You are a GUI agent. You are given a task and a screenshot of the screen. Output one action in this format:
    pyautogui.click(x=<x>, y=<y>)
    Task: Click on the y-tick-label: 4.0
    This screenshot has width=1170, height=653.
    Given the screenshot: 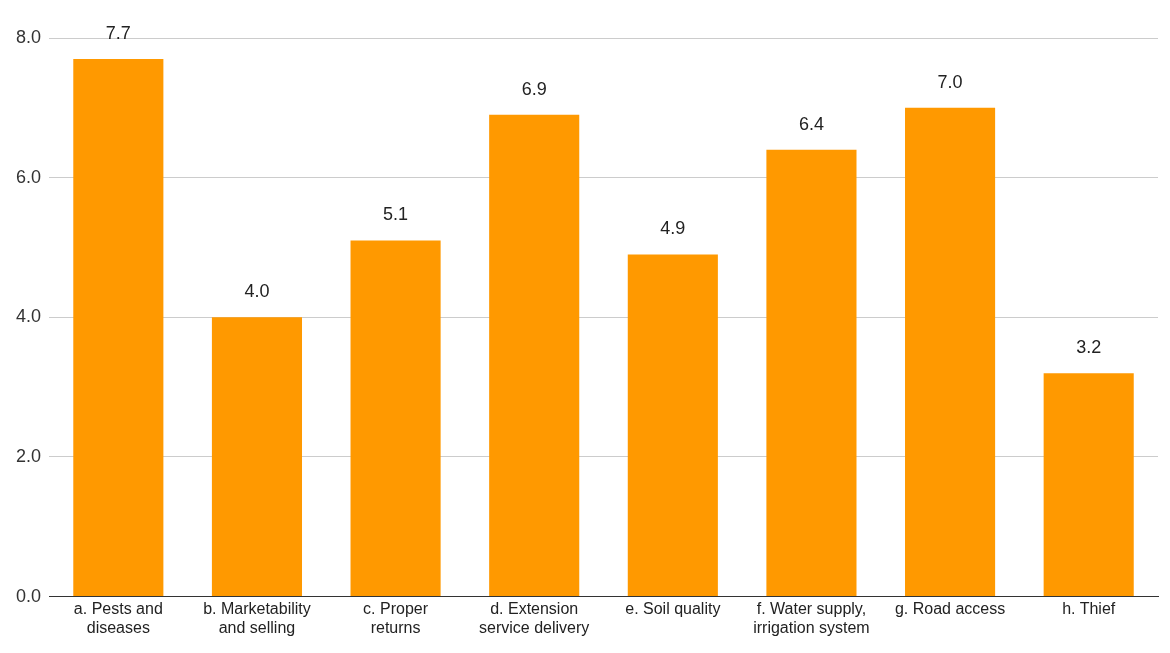 What is the action you would take?
    pyautogui.click(x=28, y=316)
    